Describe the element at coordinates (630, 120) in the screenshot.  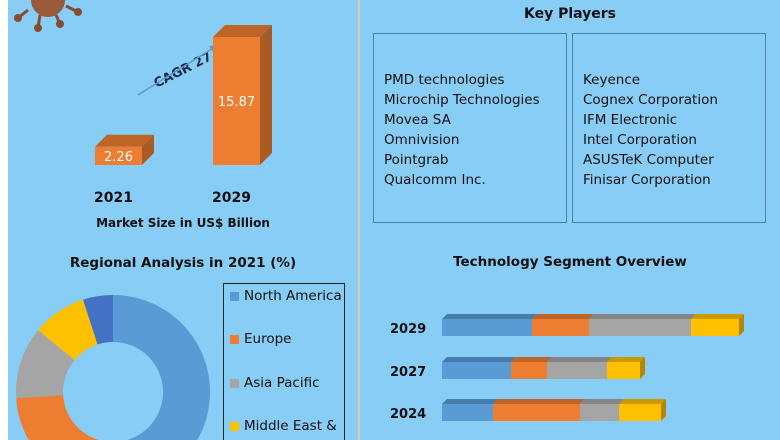
I see `player: IFM Electronic` at that location.